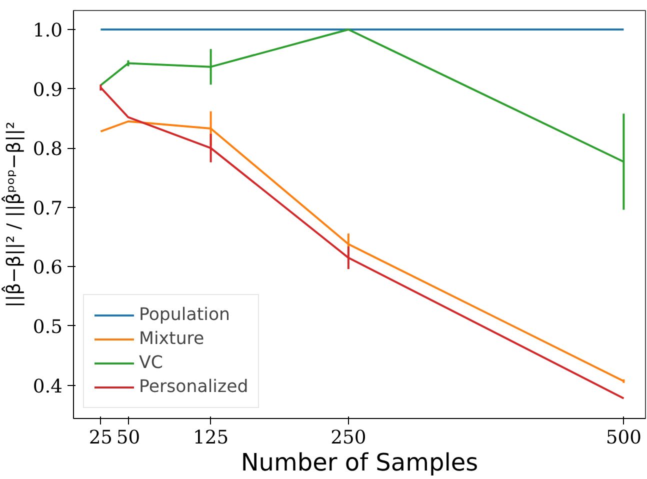 This screenshot has width=647, height=479. I want to click on x-tick-label: 250, so click(348, 438).